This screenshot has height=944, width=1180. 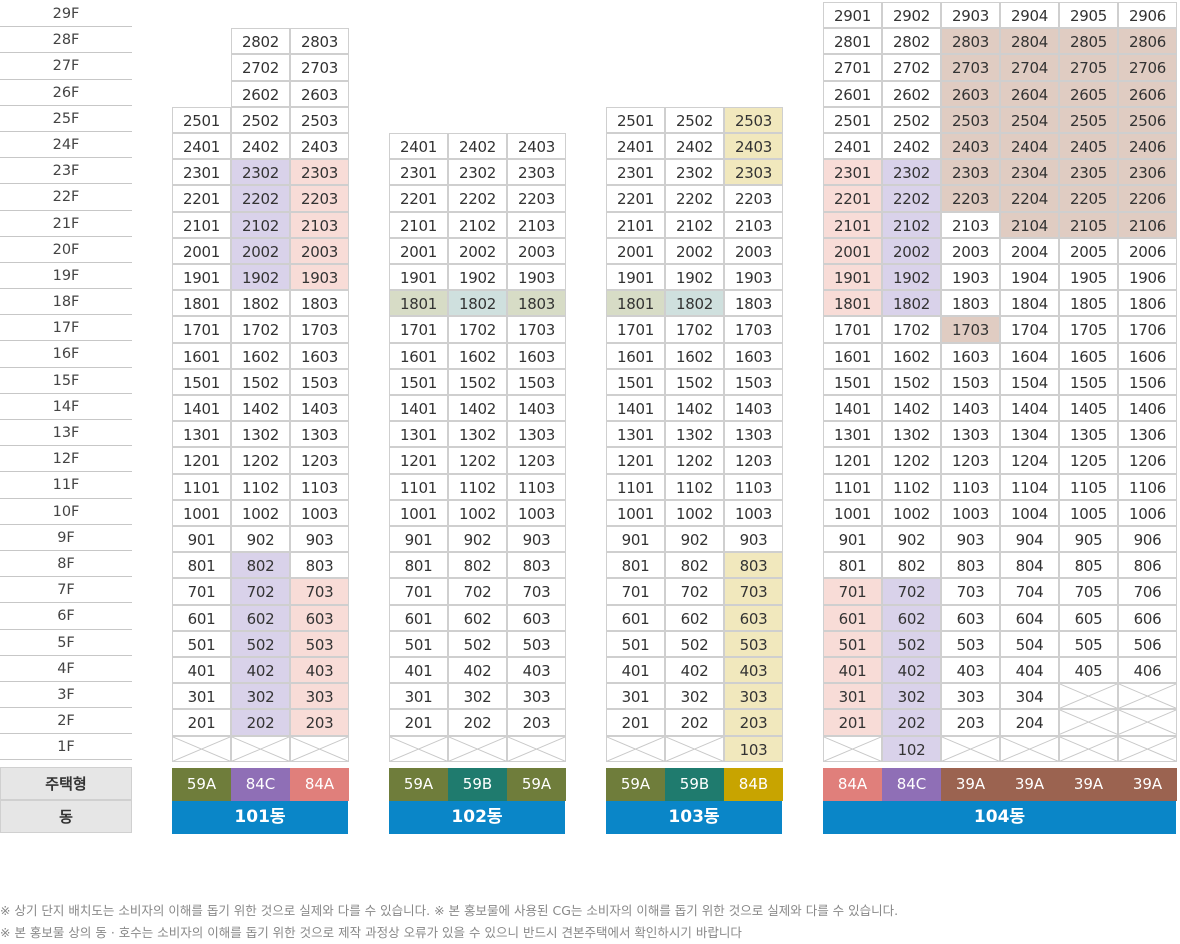 I want to click on unit-cell: 2406, so click(x=1147, y=146).